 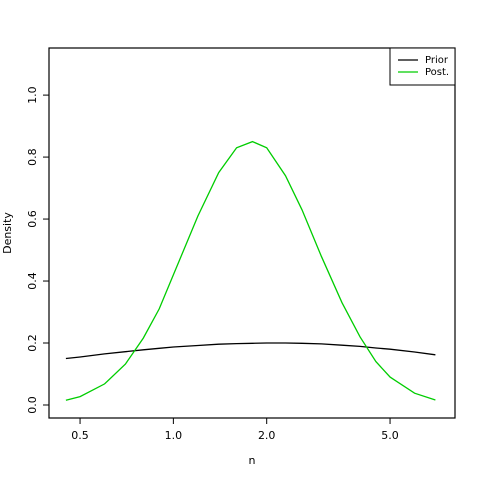 What do you see at coordinates (250, 351) in the screenshot?
I see `series-line` at bounding box center [250, 351].